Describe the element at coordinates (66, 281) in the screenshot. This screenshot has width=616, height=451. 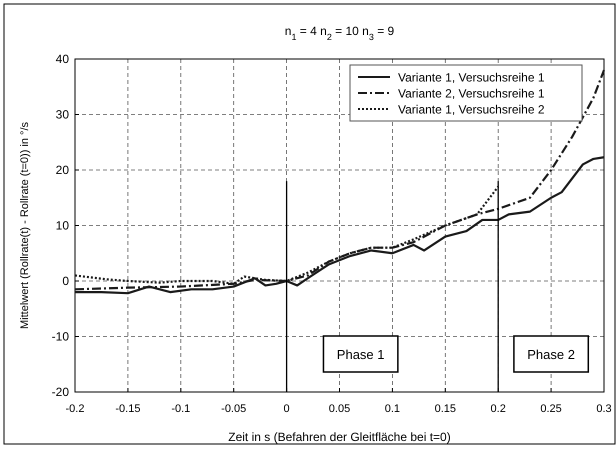
I see `y-tick-label: 0` at that location.